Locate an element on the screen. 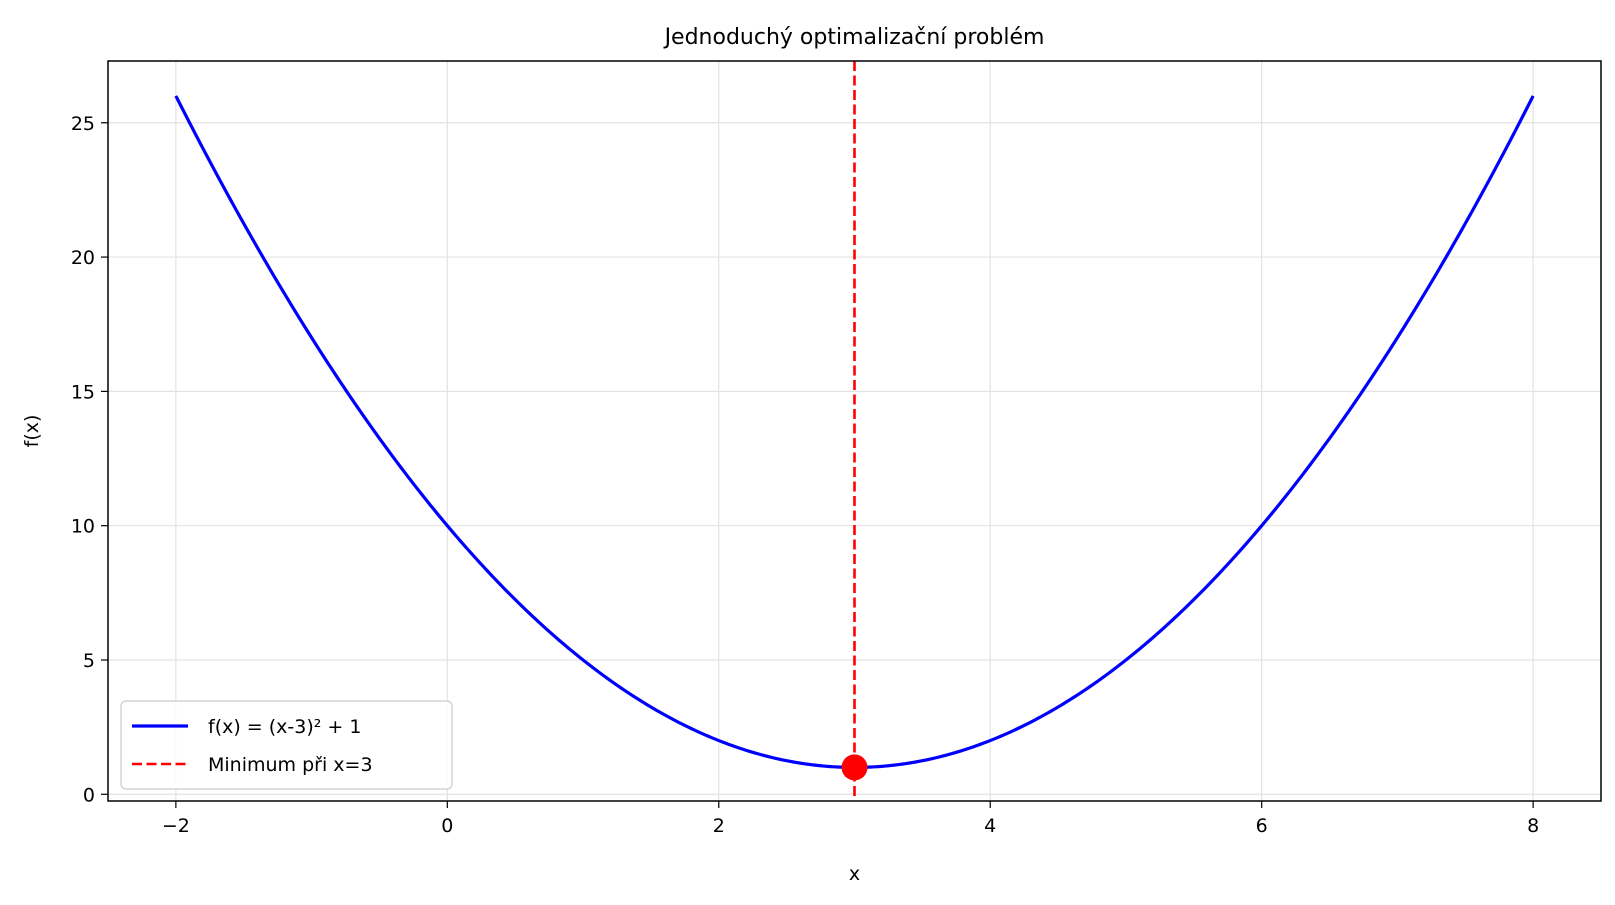 Image resolution: width=1615 pixels, height=905 pixels. legend: f(x) = (x-3)² + 1 Minimum při x=3 is located at coordinates (286, 745).